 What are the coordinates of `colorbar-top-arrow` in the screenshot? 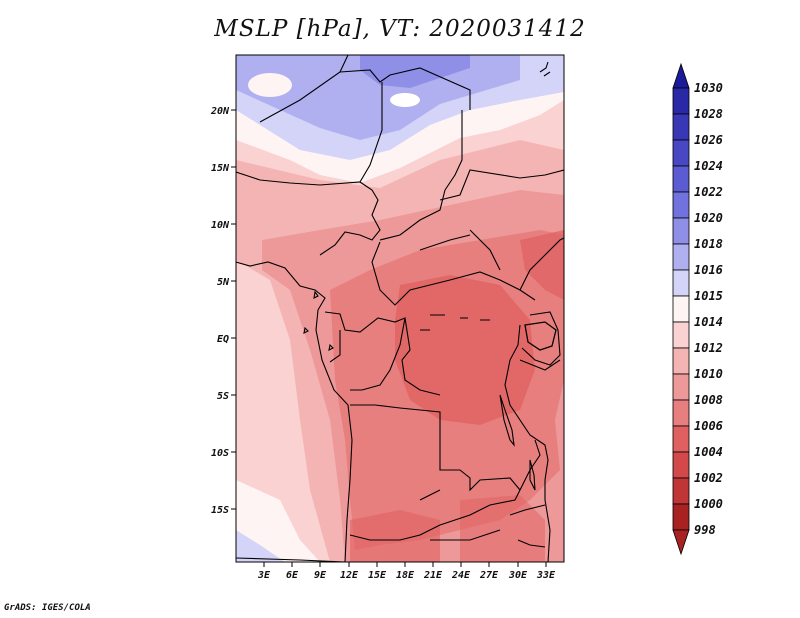 It's located at (681, 75).